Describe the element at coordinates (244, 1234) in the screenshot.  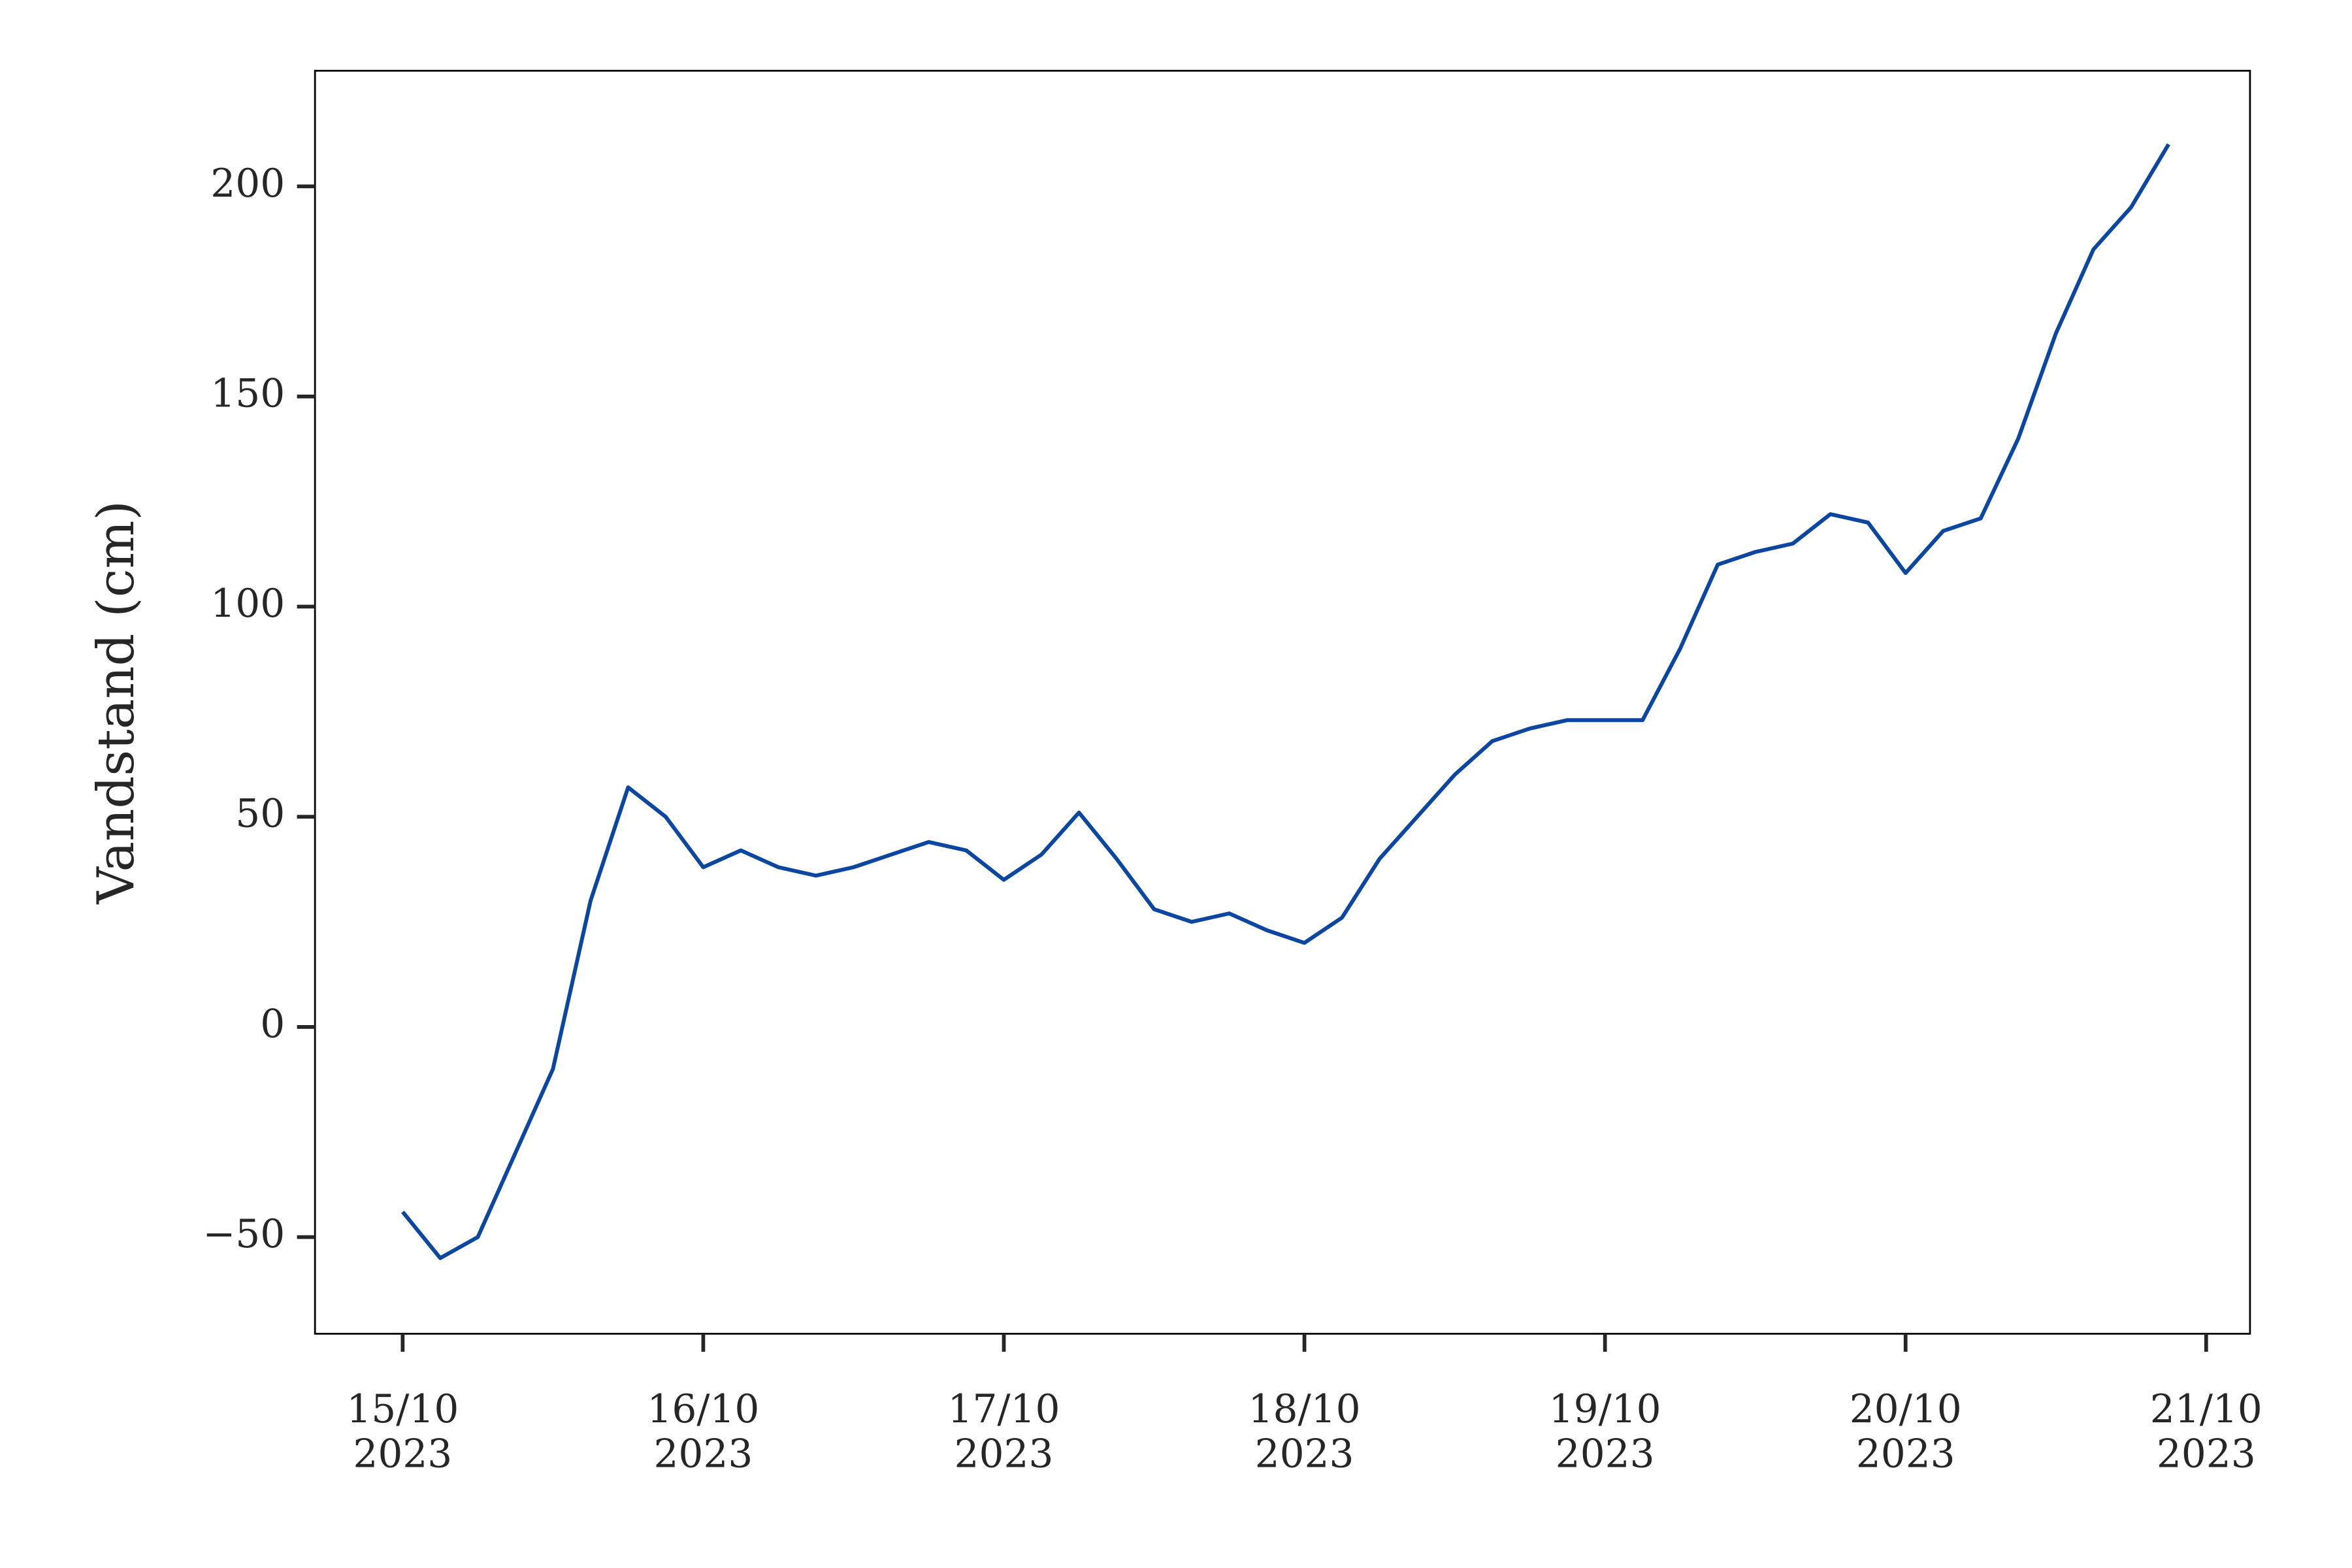
I see `y-tick-label: −50` at that location.